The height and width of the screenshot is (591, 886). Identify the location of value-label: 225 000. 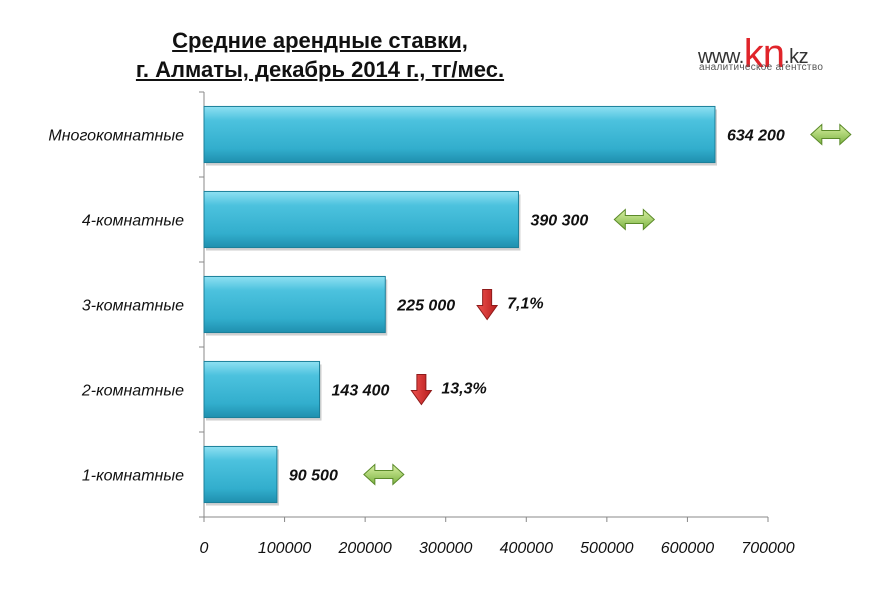
(425, 306).